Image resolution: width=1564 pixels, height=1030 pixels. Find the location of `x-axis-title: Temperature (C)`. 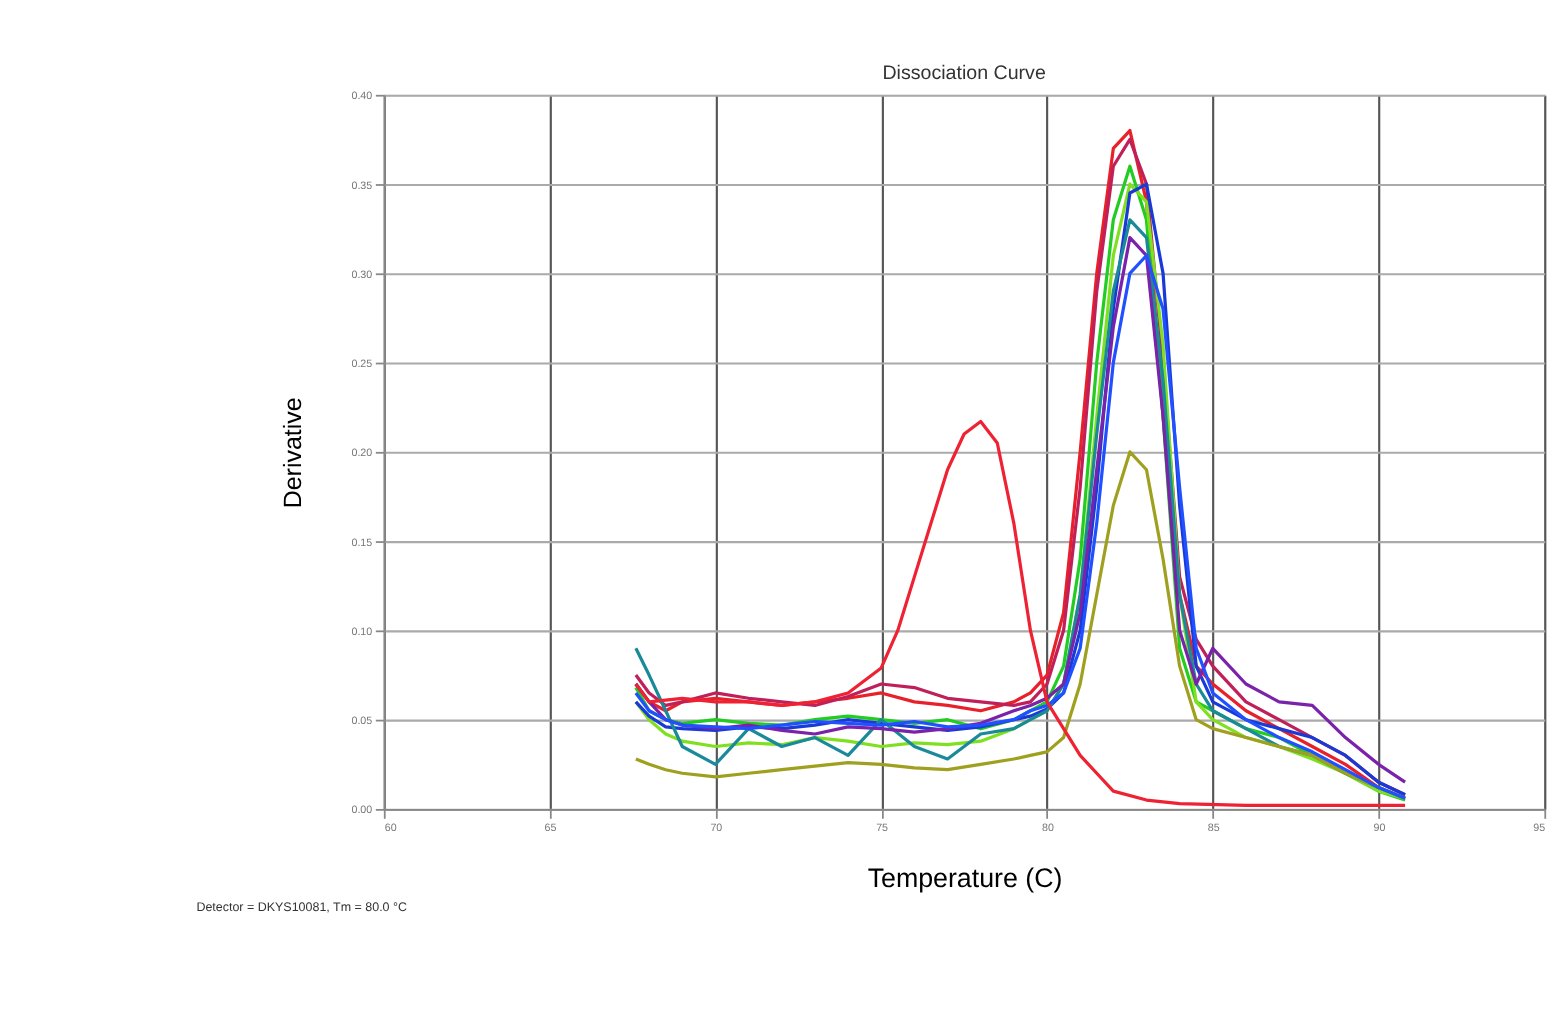

x-axis-title: Temperature (C) is located at coordinates (965, 877).